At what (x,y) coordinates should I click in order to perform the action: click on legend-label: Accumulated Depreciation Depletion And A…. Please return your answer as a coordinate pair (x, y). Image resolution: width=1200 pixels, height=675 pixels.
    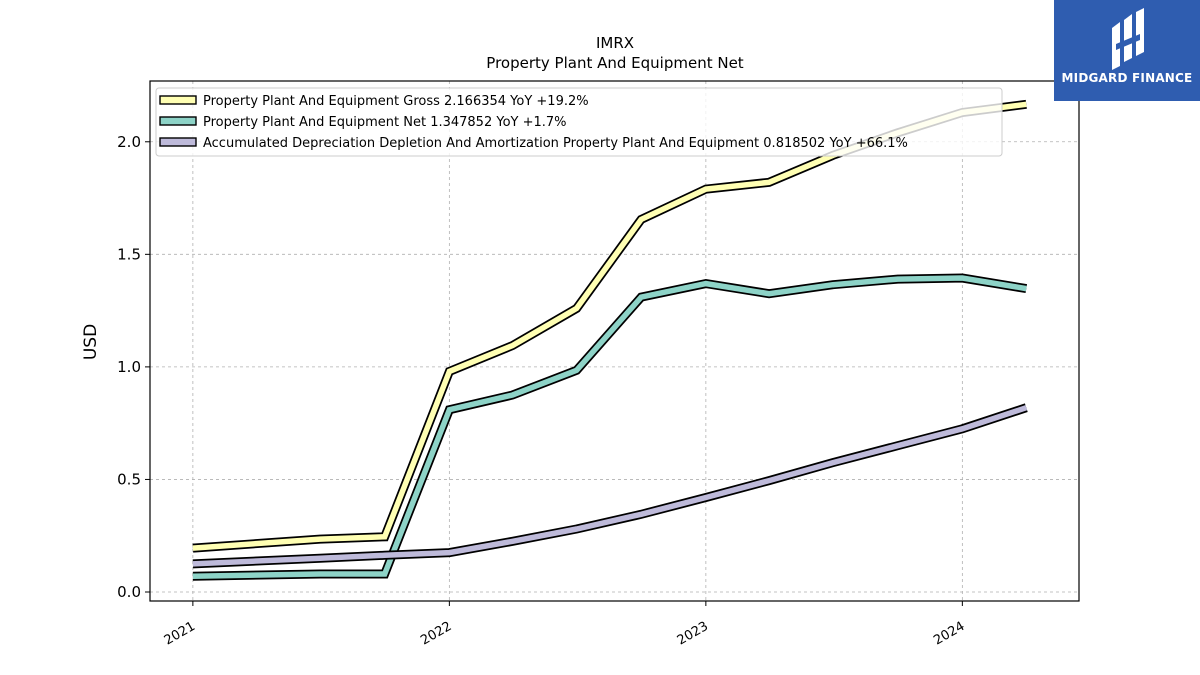
    Looking at the image, I should click on (555, 143).